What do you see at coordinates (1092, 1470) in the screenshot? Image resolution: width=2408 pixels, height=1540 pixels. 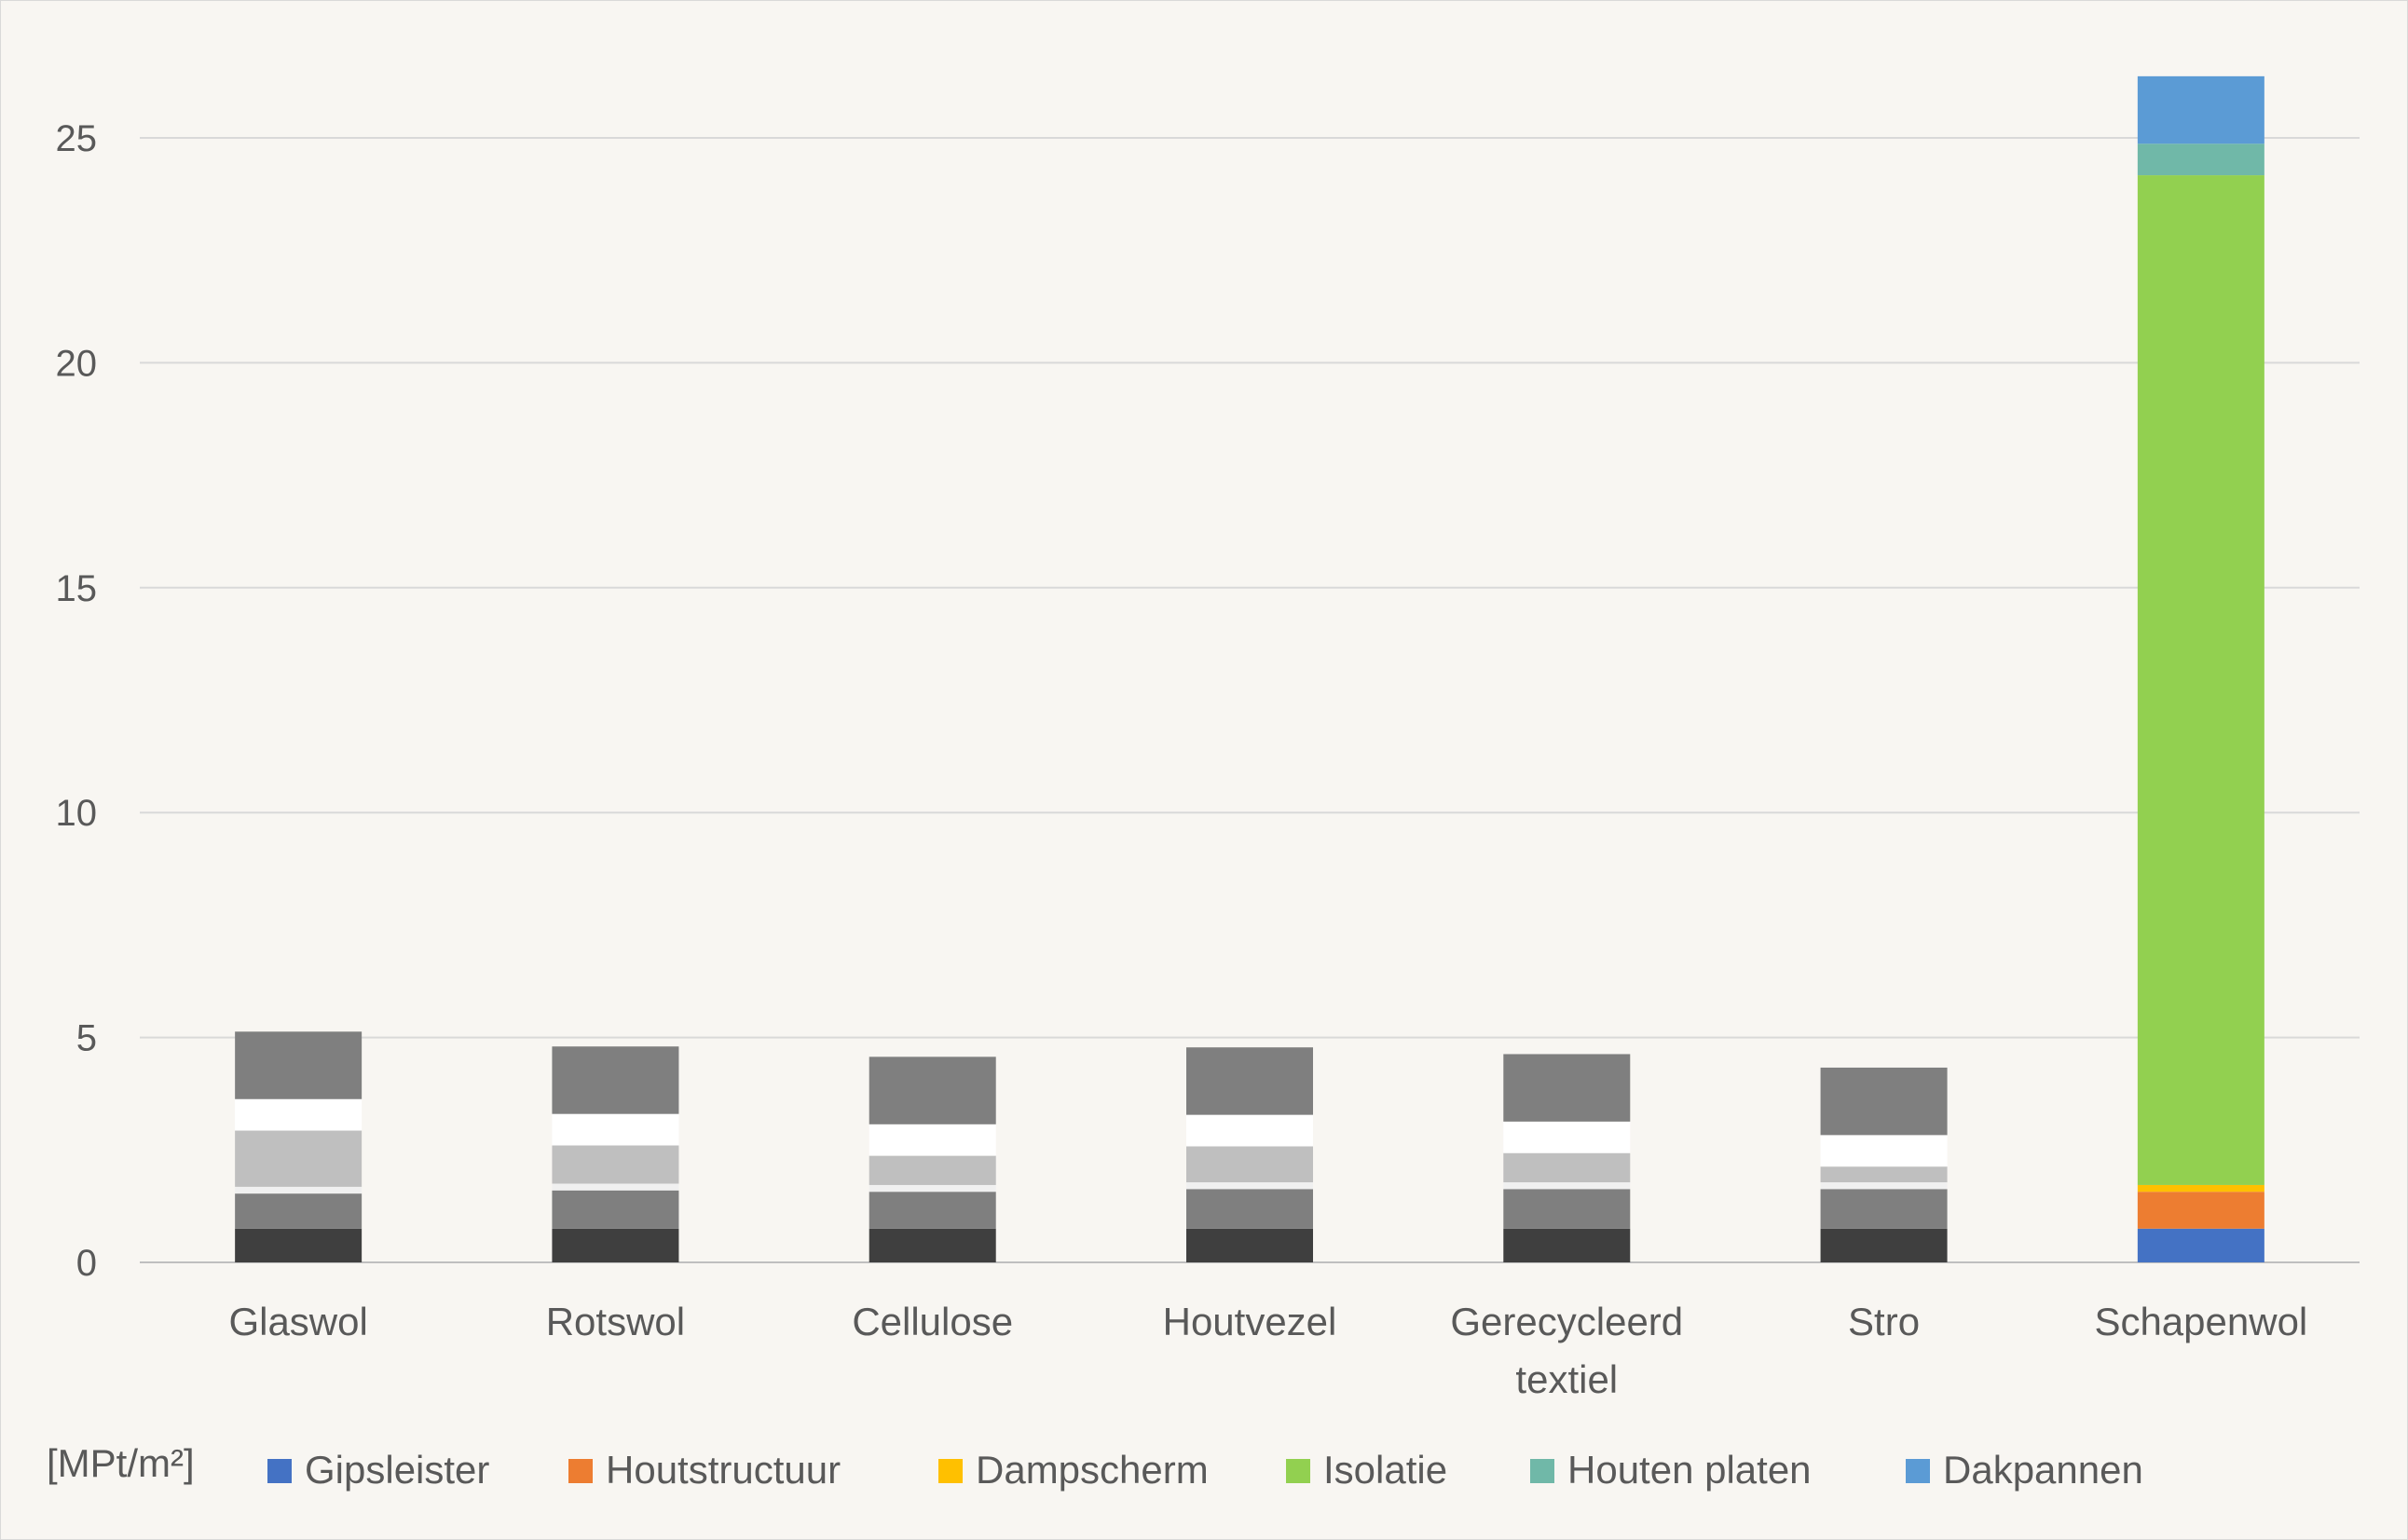 I see `legend-label: Dampscherm` at bounding box center [1092, 1470].